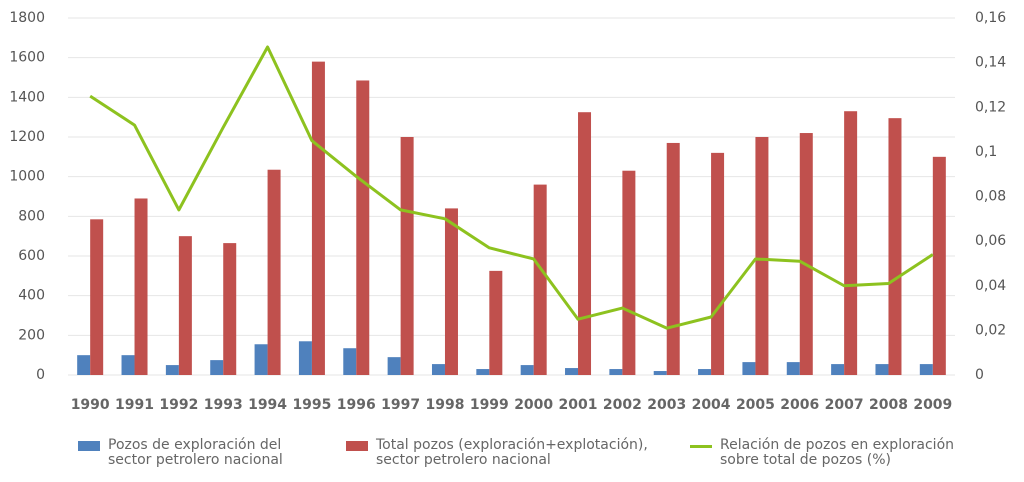 The height and width of the screenshot is (482, 1024). I want to click on y2-tick-label: 0, so click(979, 375).